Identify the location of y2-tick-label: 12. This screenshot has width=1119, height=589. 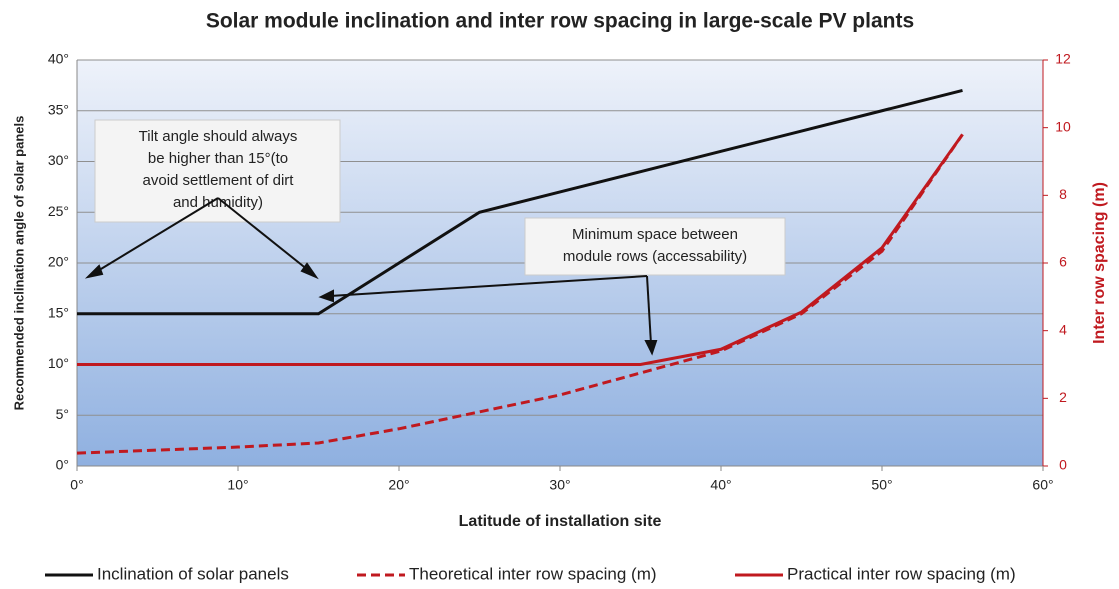
(1063, 59).